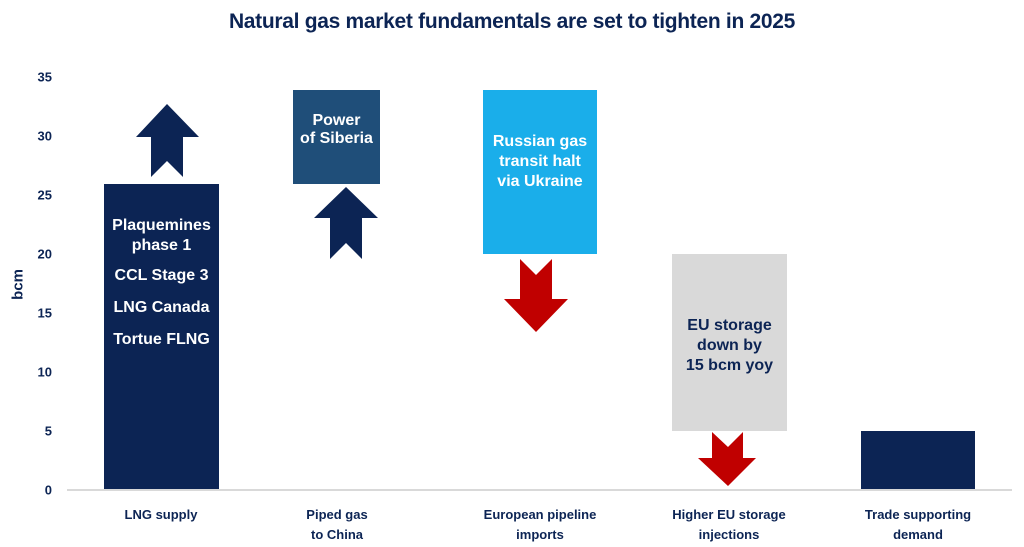  I want to click on bar-label-line: Russian gas, so click(540, 141).